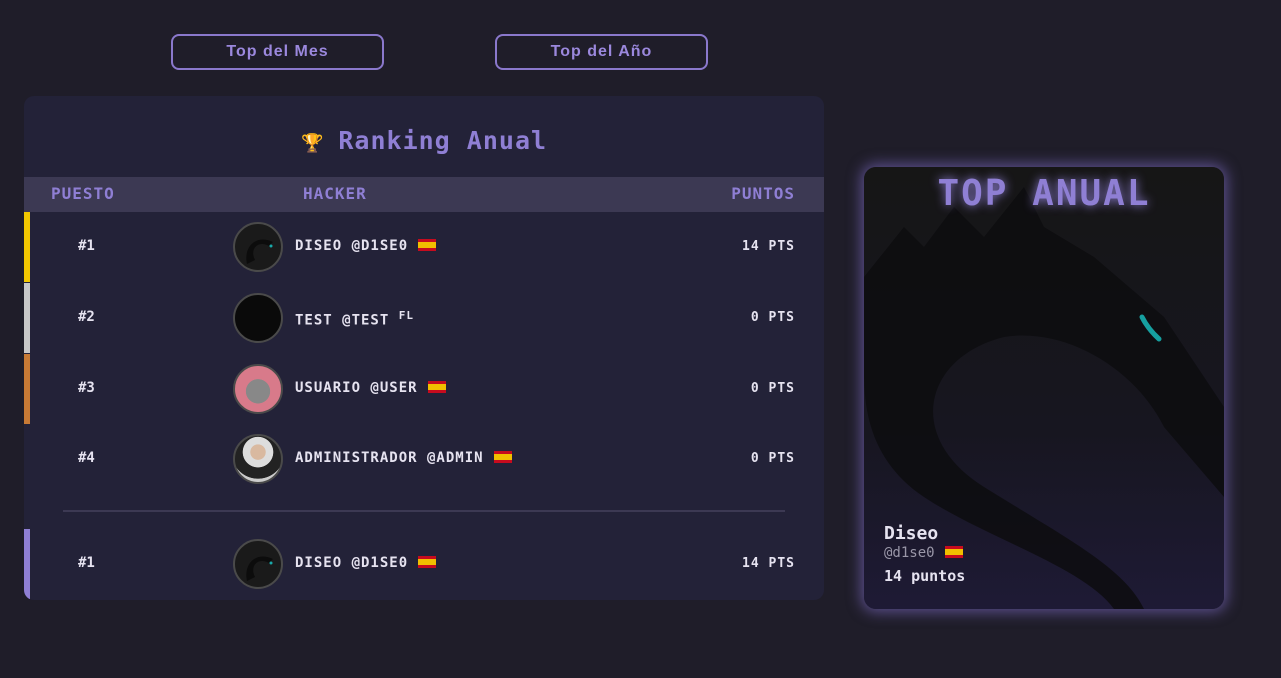 This screenshot has width=1281, height=678. What do you see at coordinates (424, 194) in the screenshot?
I see `table-header: PUESTO HACKER PUNTOS` at bounding box center [424, 194].